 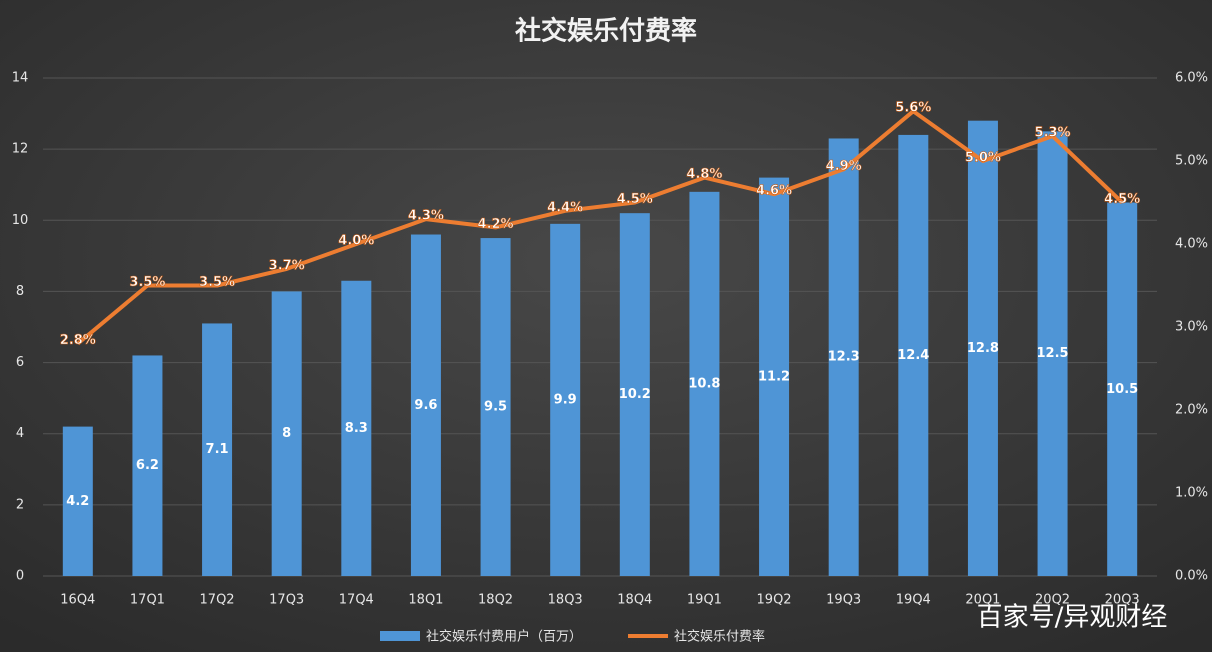 I want to click on y2-tick-label: 1.0%, so click(x=1191, y=493).